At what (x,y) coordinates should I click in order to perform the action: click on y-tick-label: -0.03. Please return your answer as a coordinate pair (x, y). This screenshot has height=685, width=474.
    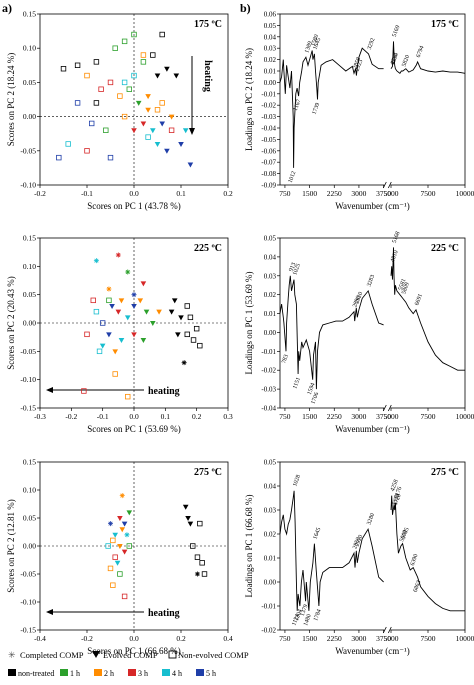
    Looking at the image, I should click on (268, 117).